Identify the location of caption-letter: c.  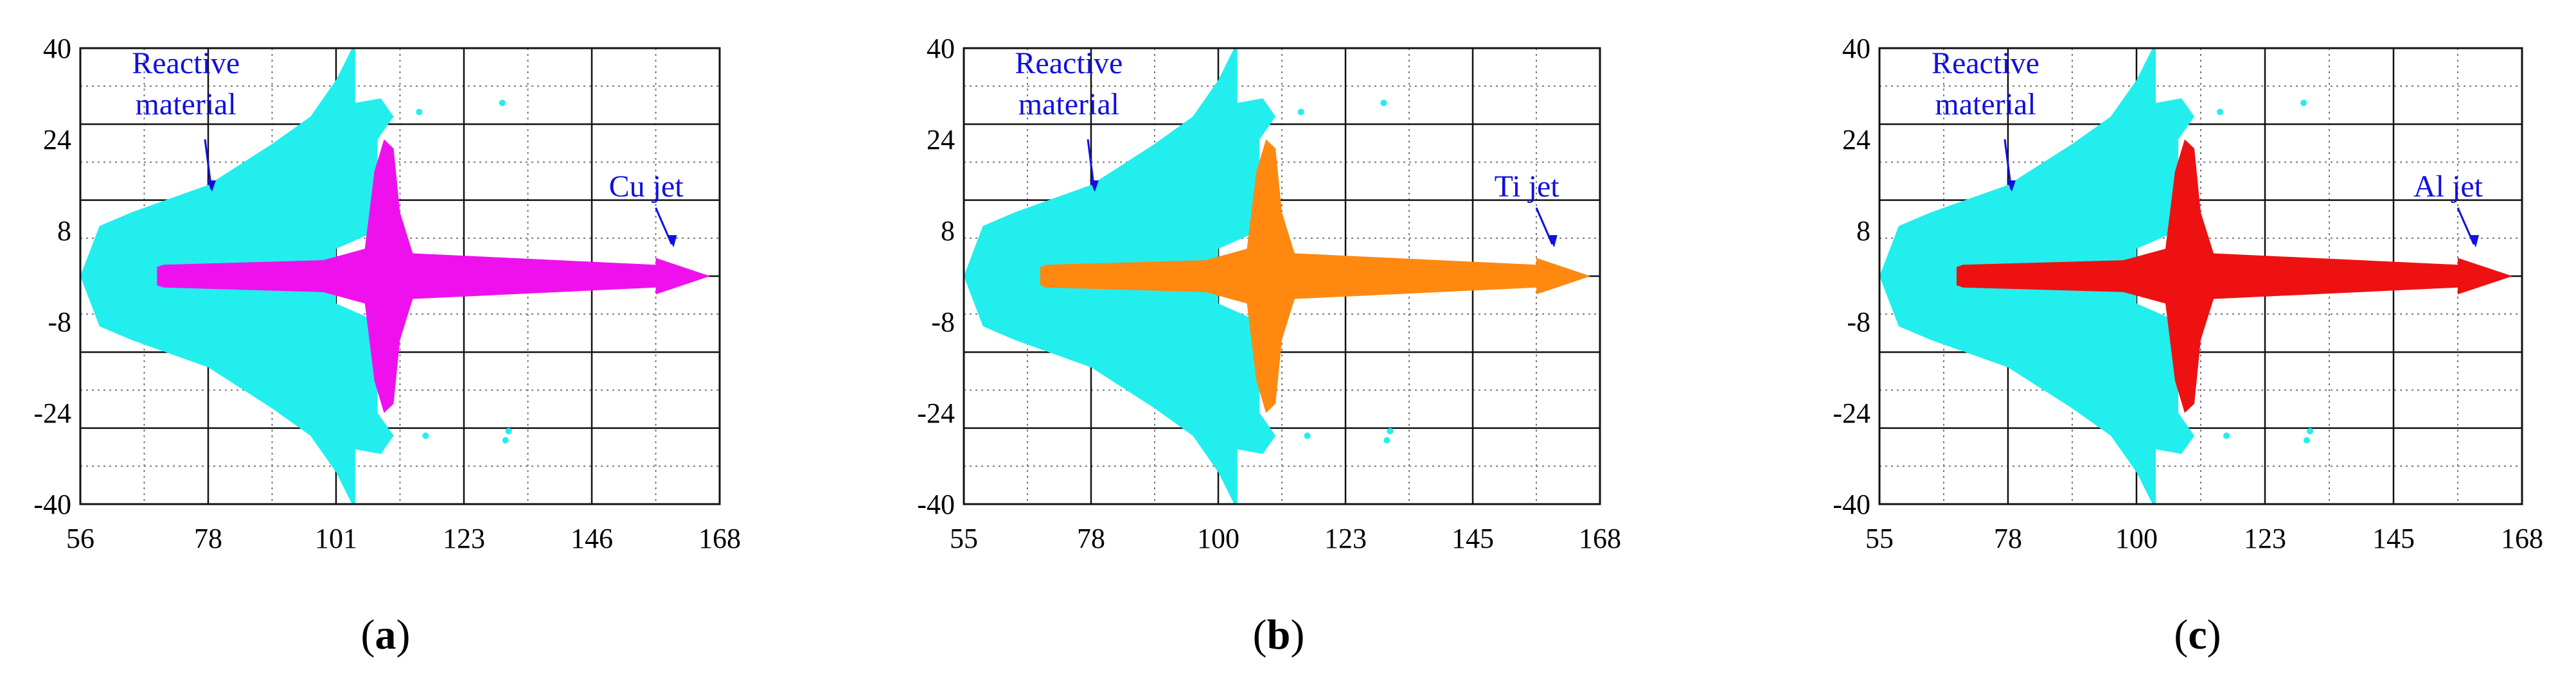
(2197, 634).